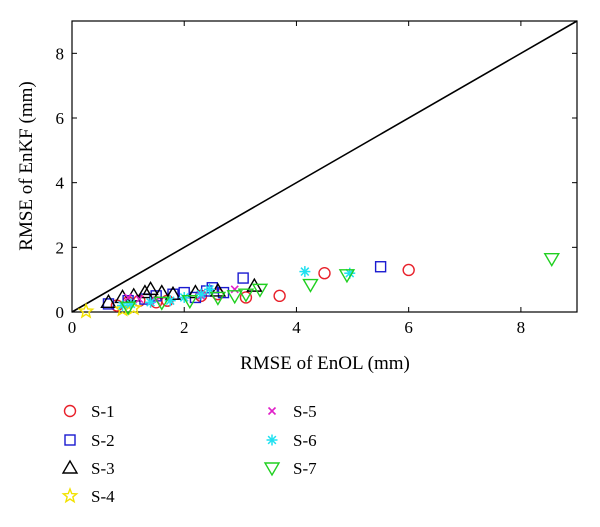  Describe the element at coordinates (305, 440) in the screenshot. I see `legend-label: S-6` at that location.